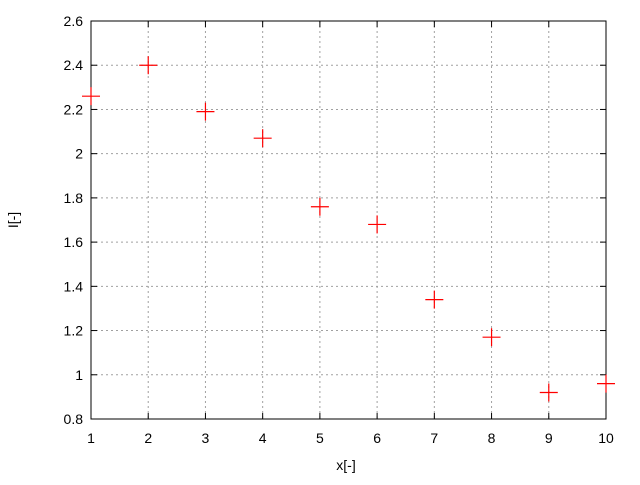 The image size is (640, 485). What do you see at coordinates (79, 375) in the screenshot?
I see `y-tick-label: 1` at bounding box center [79, 375].